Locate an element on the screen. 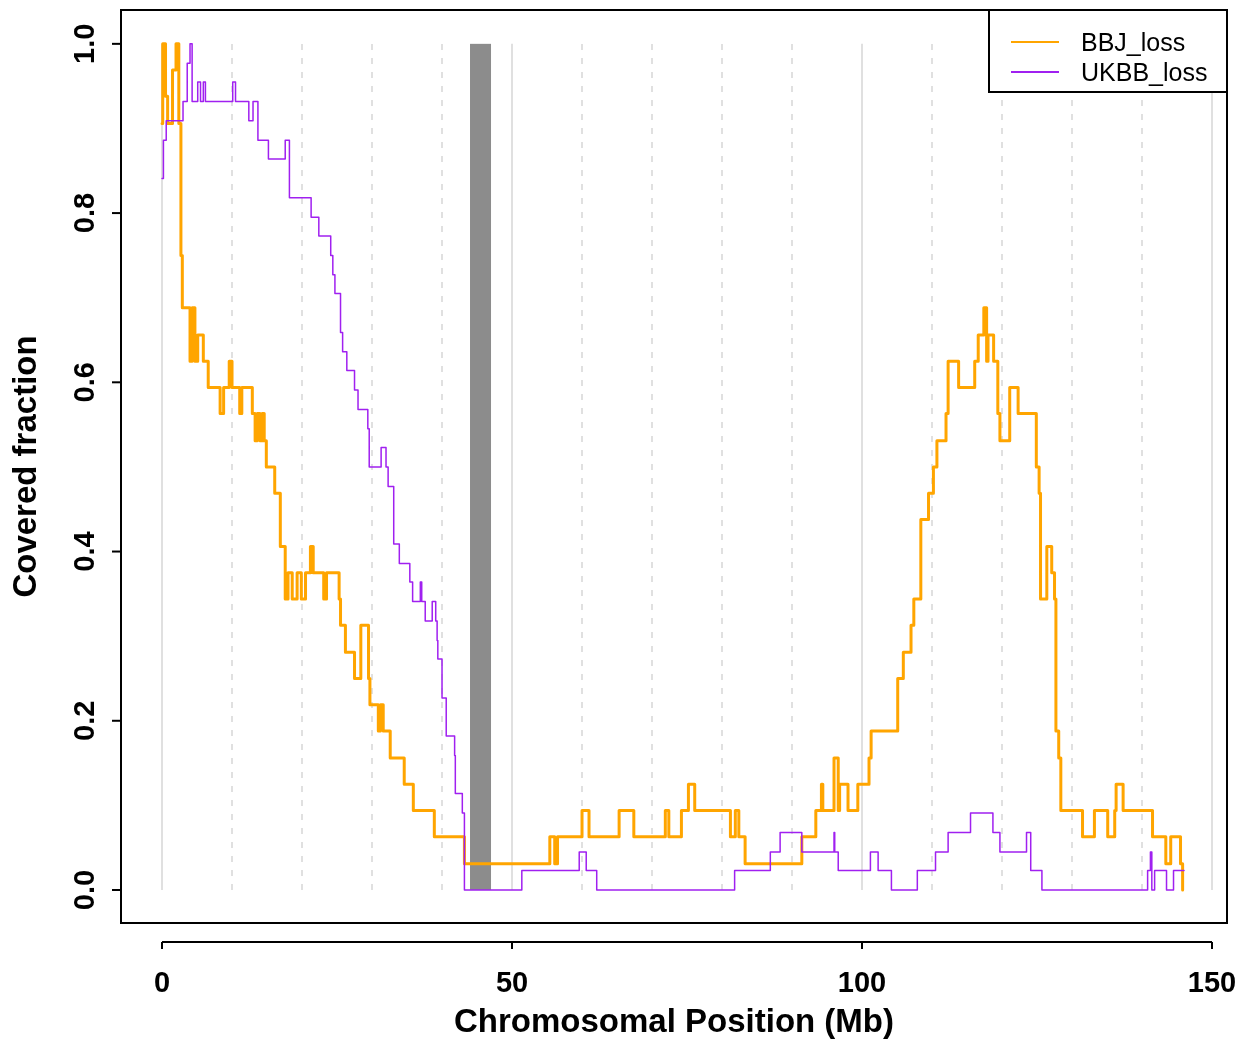  x-tick-label: 150 is located at coordinates (1212, 982).